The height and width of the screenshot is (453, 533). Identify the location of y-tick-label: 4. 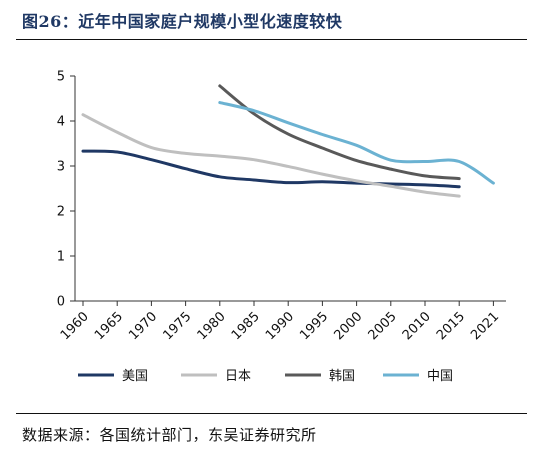
(61, 122).